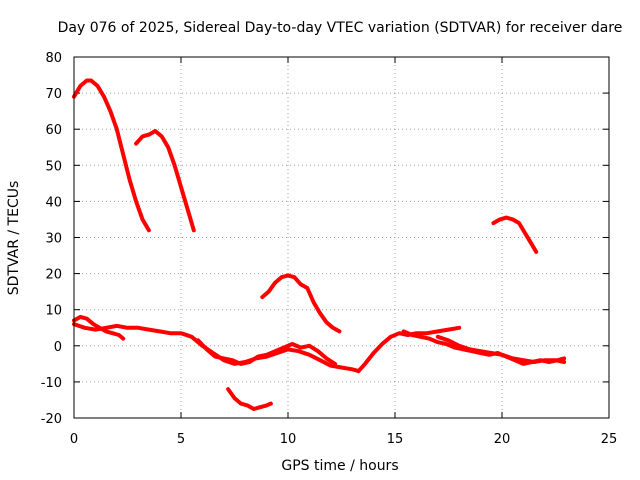  Describe the element at coordinates (53, 311) in the screenshot. I see `y-tick-label: 10` at that location.